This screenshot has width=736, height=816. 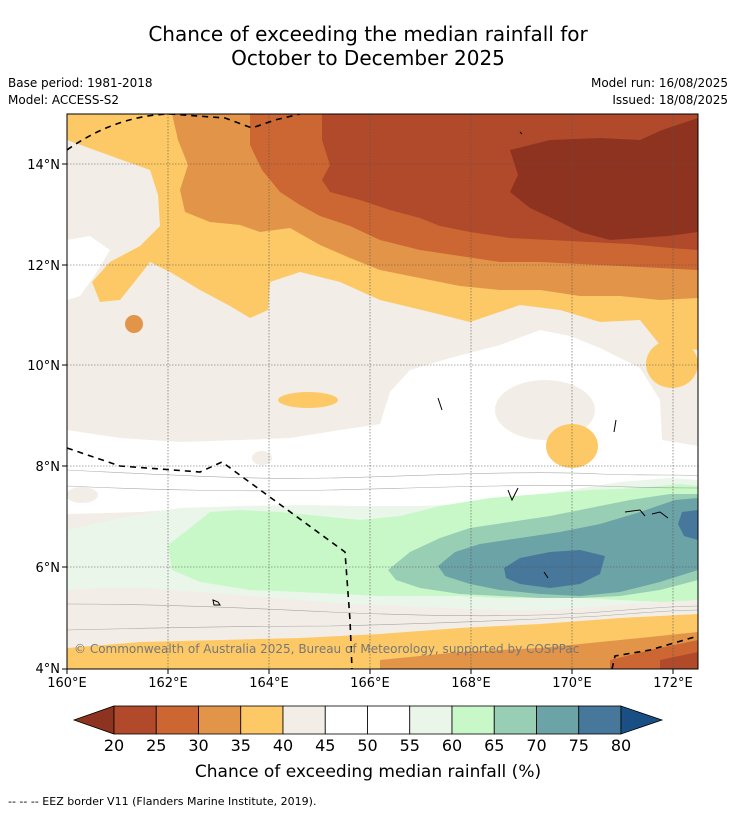 What do you see at coordinates (134, 324) in the screenshot?
I see `orange-blob-west` at bounding box center [134, 324].